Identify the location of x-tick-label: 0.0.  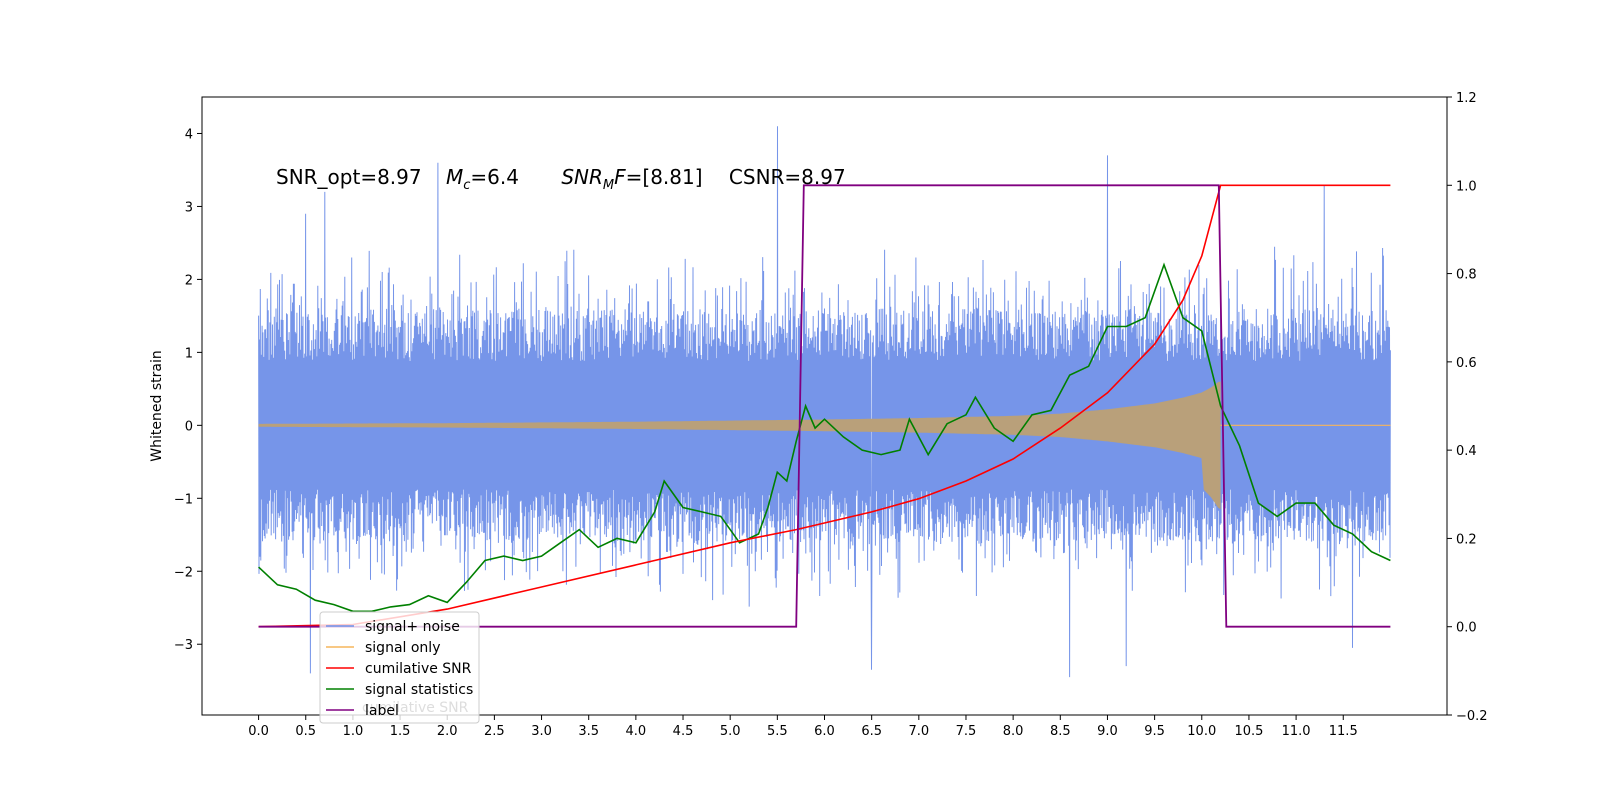
(258, 731).